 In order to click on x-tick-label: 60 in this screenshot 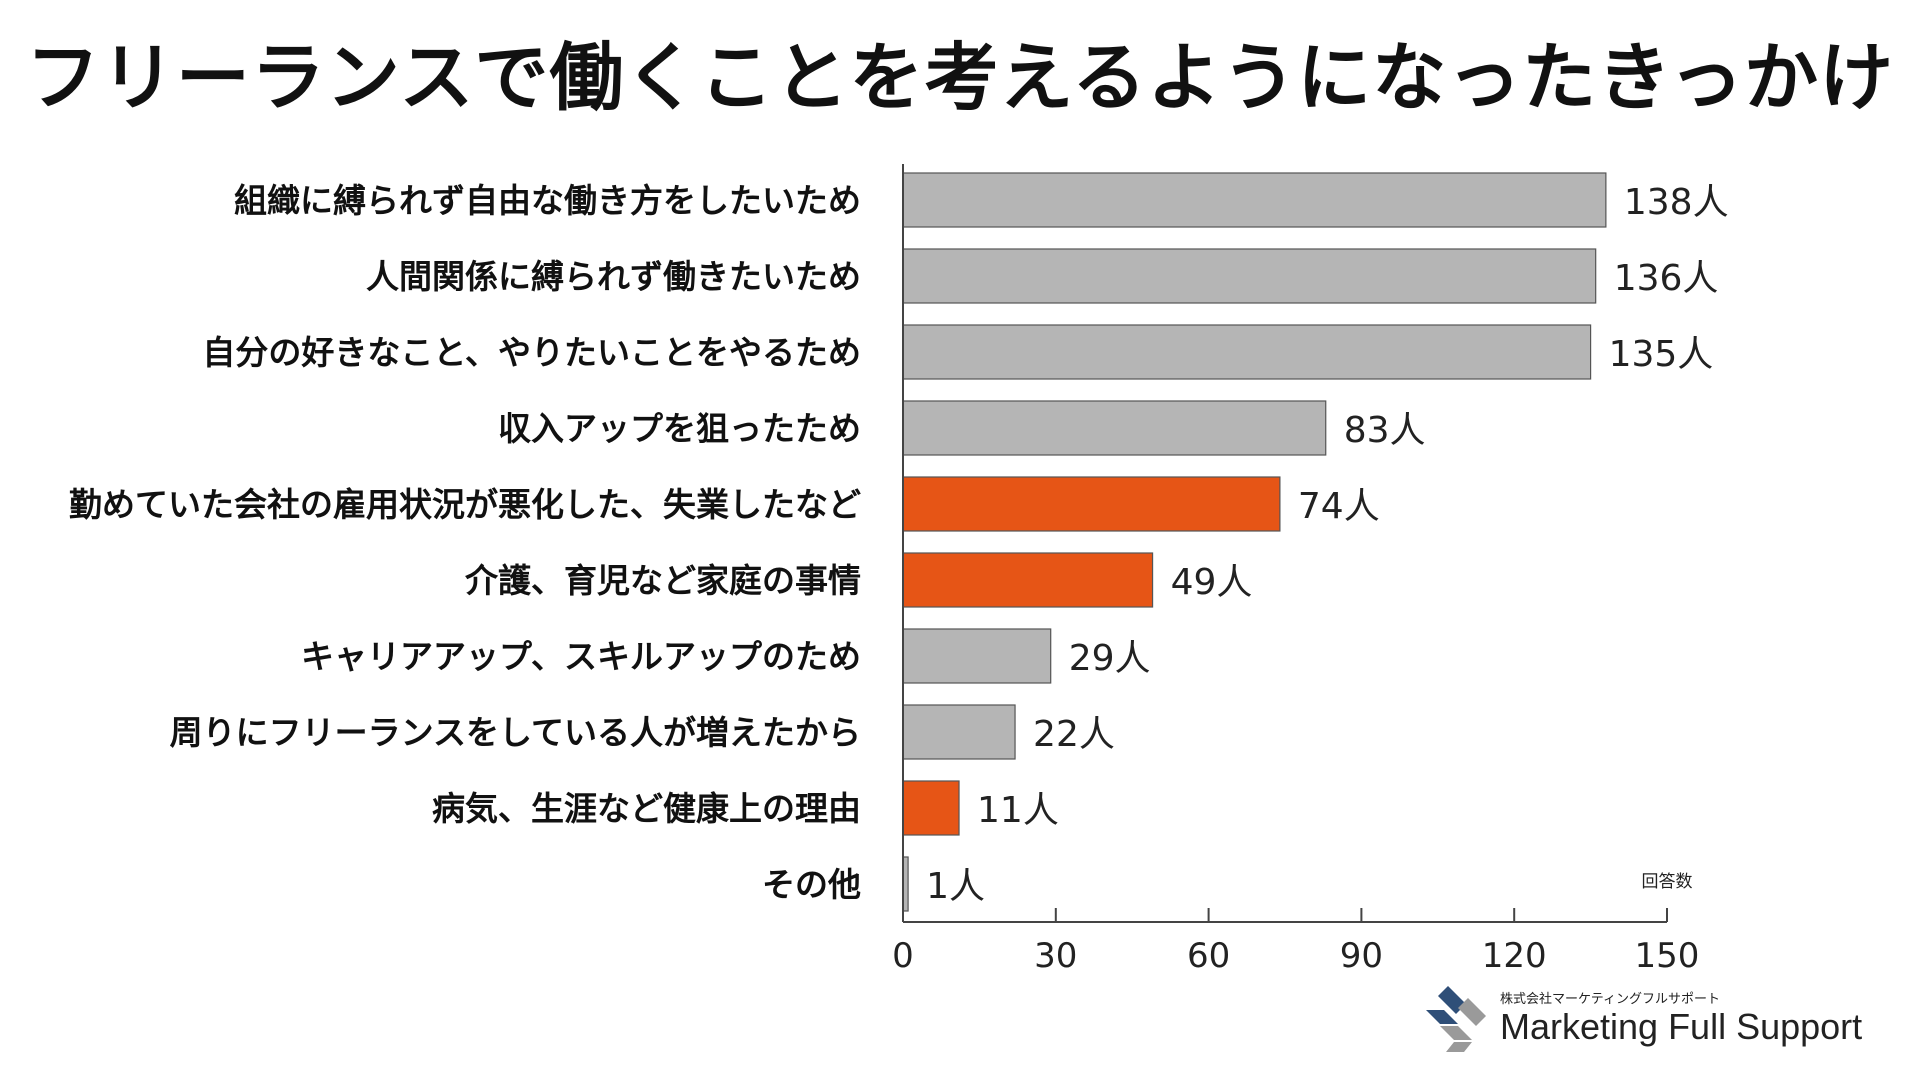, I will do `click(1208, 956)`.